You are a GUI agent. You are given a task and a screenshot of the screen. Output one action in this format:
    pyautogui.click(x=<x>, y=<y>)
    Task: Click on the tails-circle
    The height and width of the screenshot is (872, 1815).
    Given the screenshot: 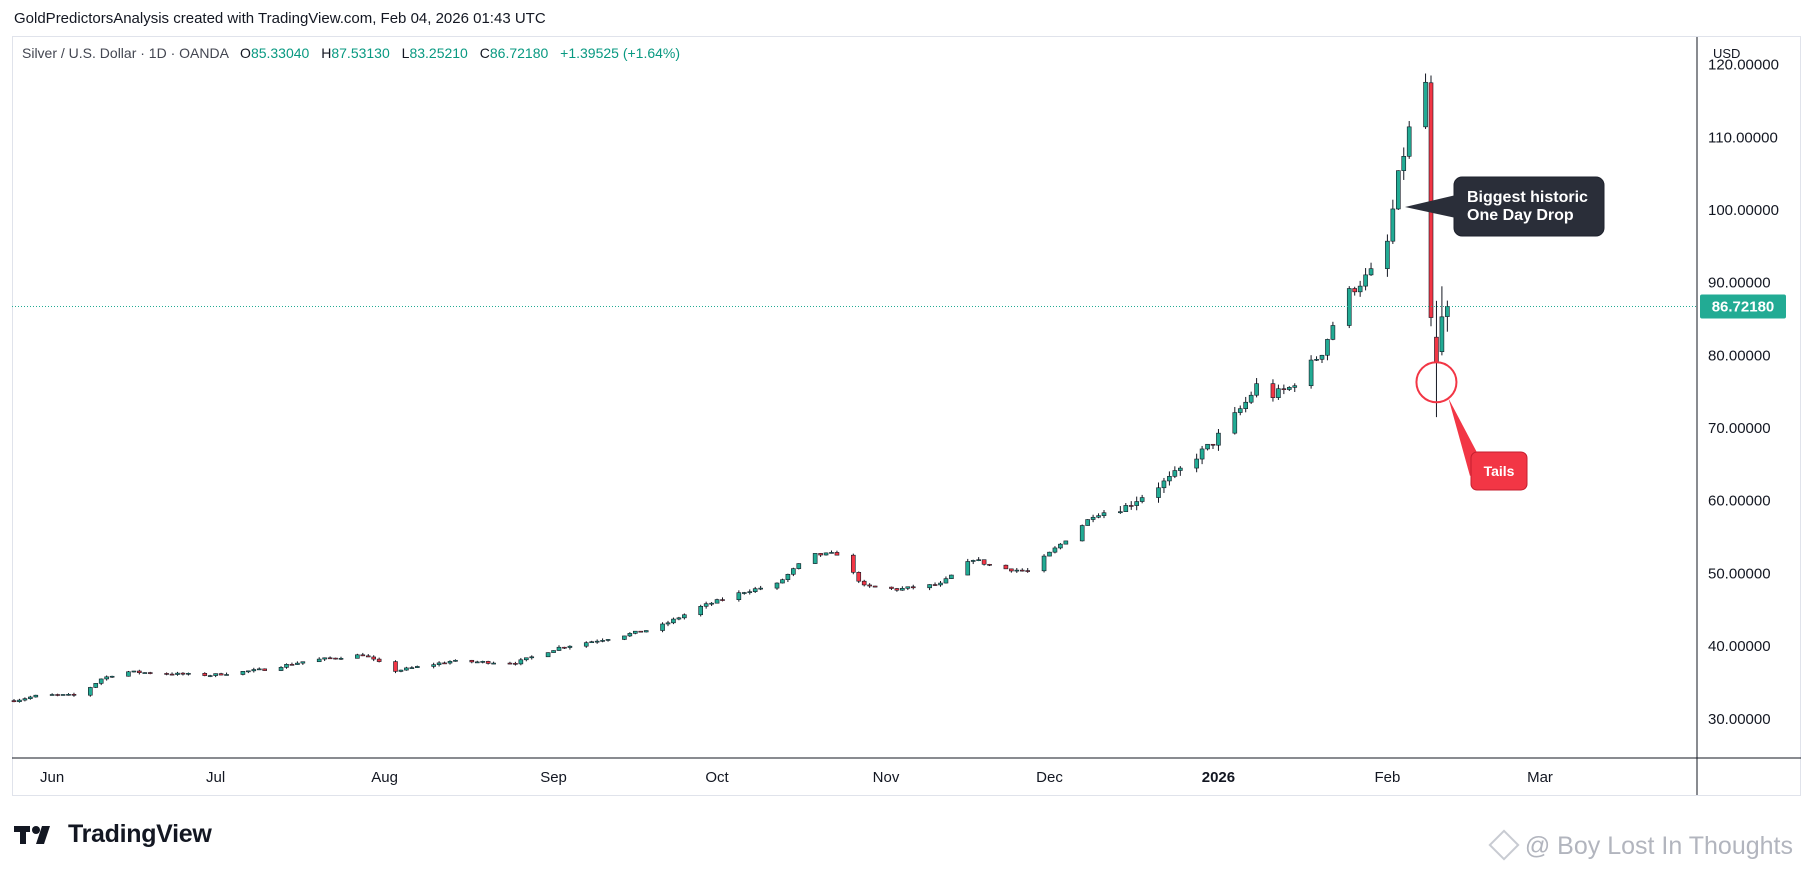 What is the action you would take?
    pyautogui.click(x=1436, y=382)
    